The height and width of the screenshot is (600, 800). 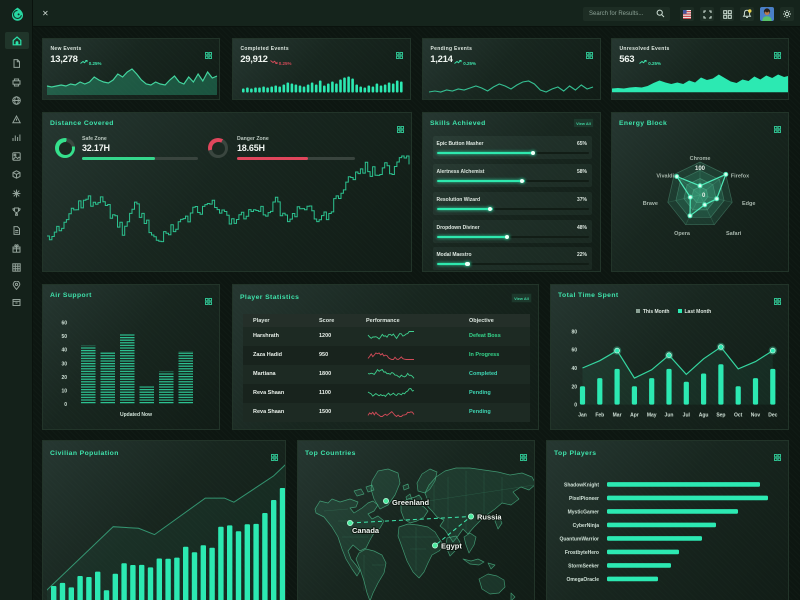 I want to click on svg-text: FrostbyteHero, so click(x=582, y=553).